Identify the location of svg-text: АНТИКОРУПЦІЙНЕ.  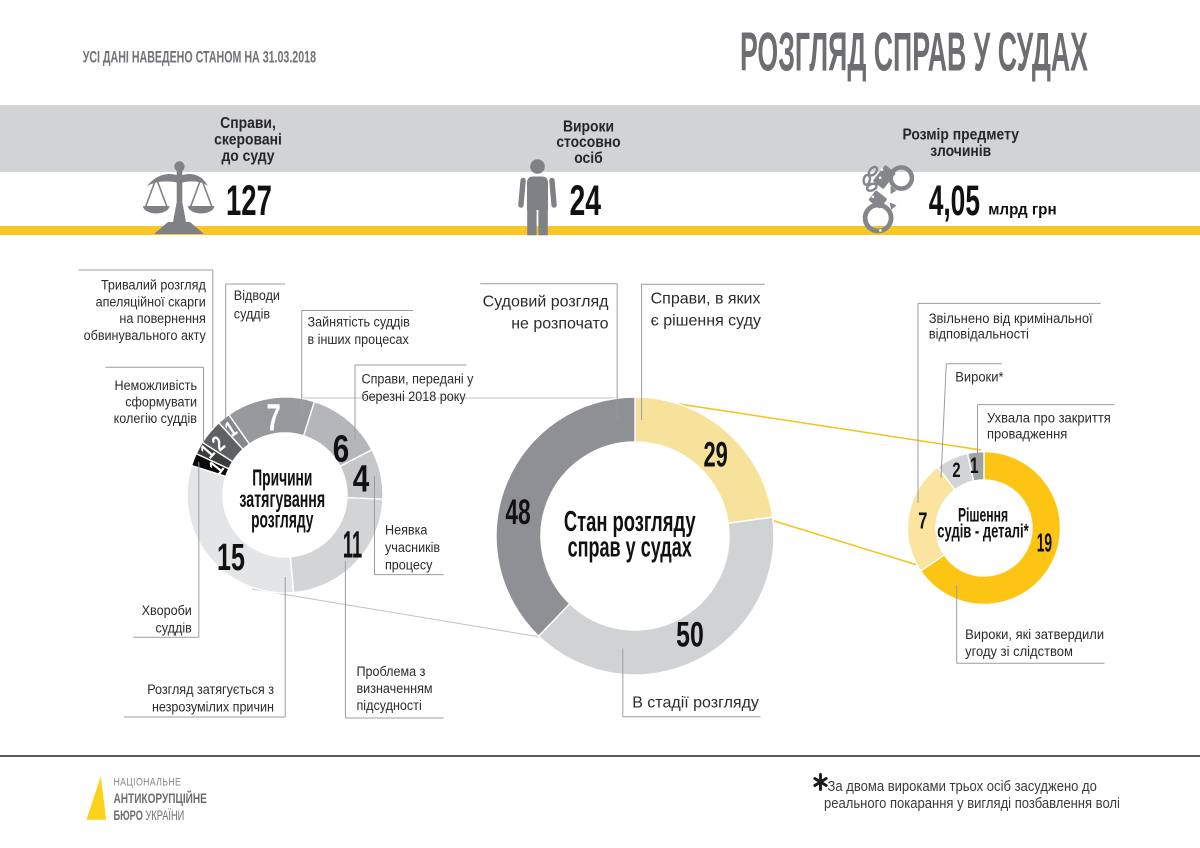
(160, 797).